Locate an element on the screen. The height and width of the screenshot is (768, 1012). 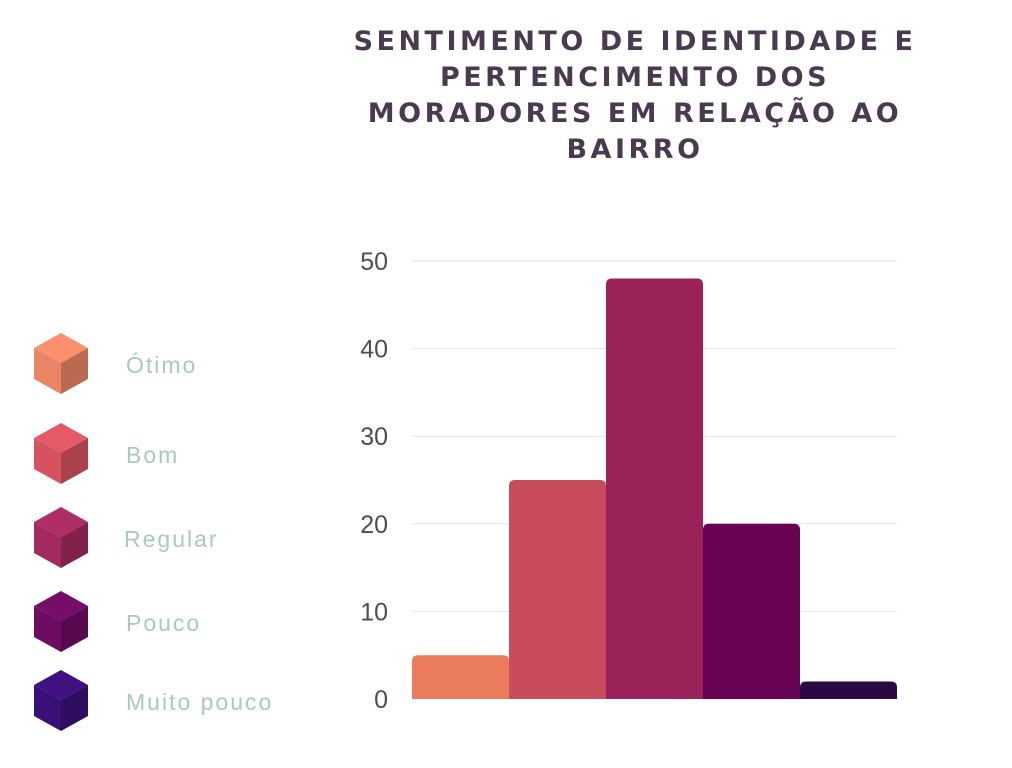
legend-label: Muito pouco is located at coordinates (200, 702).